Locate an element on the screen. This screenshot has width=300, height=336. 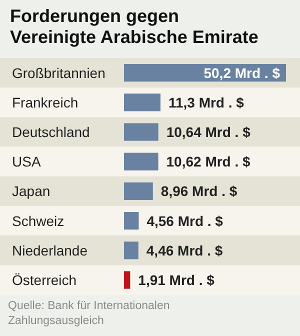
y-tick-label: USA is located at coordinates (27, 162).